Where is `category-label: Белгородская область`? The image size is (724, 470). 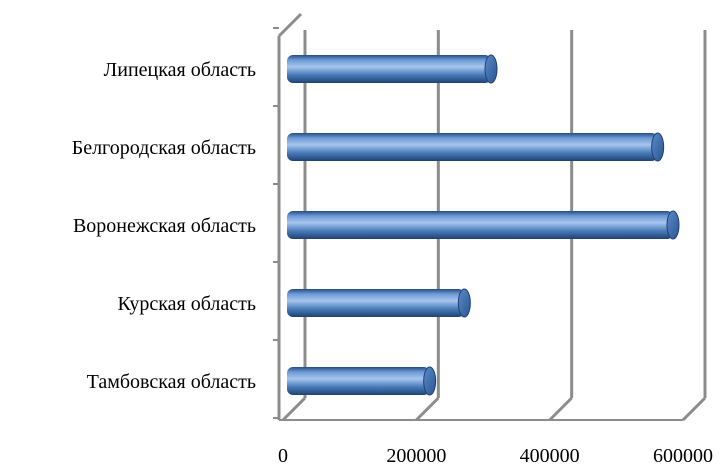 category-label: Белгородская область is located at coordinates (164, 148).